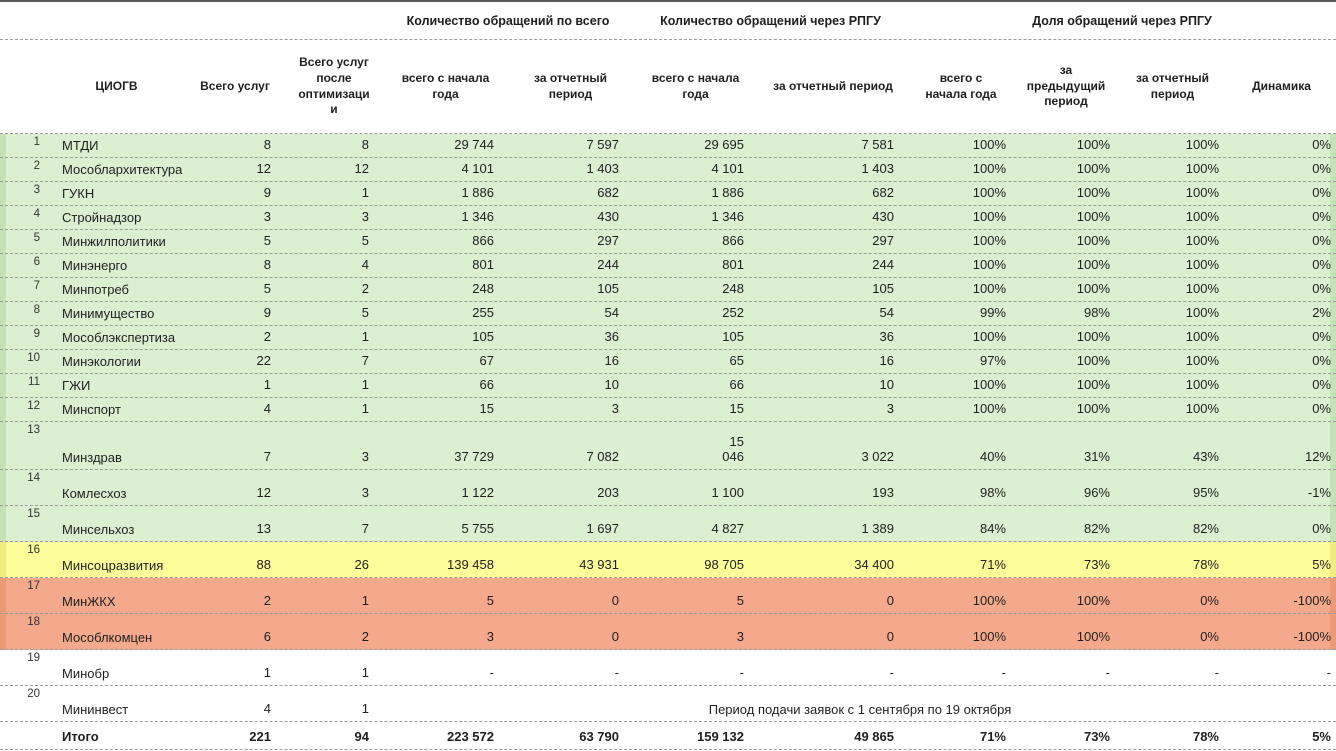 This screenshot has width=1336, height=751. What do you see at coordinates (474, 457) in the screenshot?
I see `value-cell: 37 729` at bounding box center [474, 457].